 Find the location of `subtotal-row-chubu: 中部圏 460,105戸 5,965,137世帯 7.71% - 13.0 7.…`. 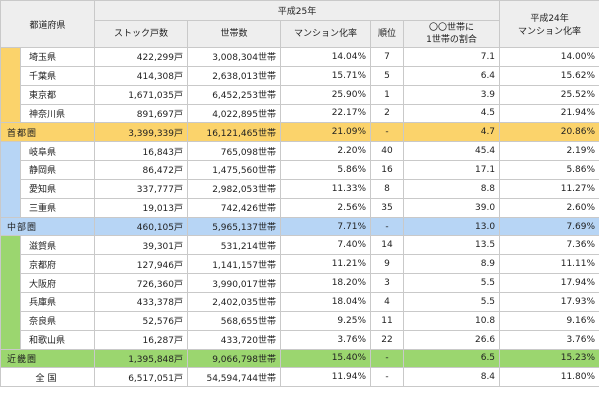

subtotal-row-chubu: 中部圏 460,105戸 5,965,137世帯 7.71% - 13.0 7.… is located at coordinates (299, 226).